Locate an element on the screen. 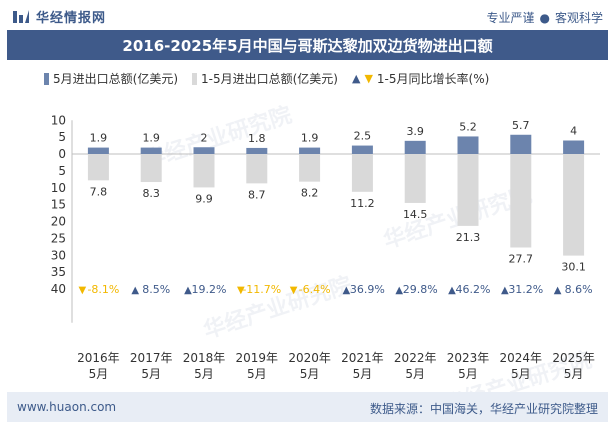 The image size is (615, 427). ytd-value-label: 27.7 is located at coordinates (521, 258).